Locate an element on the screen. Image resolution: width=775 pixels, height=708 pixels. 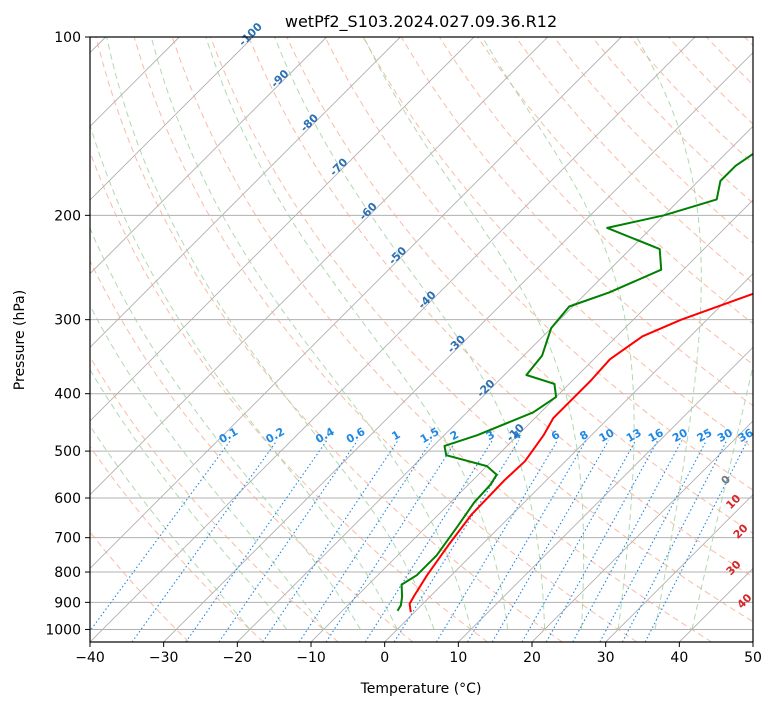
x-tick-label: 50 is located at coordinates (753, 658).